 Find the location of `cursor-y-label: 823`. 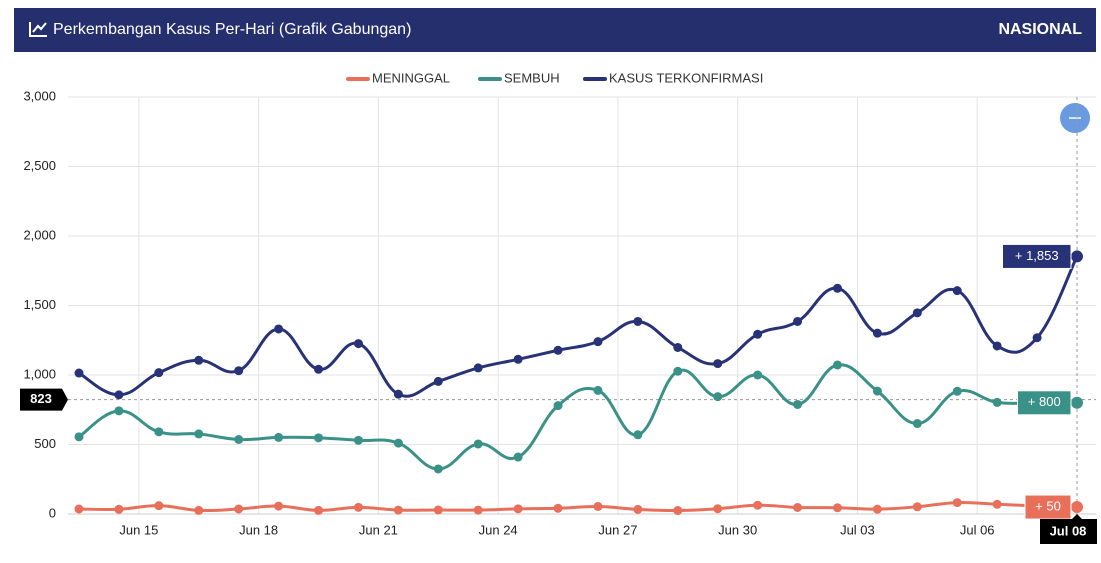

cursor-y-label: 823 is located at coordinates (41, 398).